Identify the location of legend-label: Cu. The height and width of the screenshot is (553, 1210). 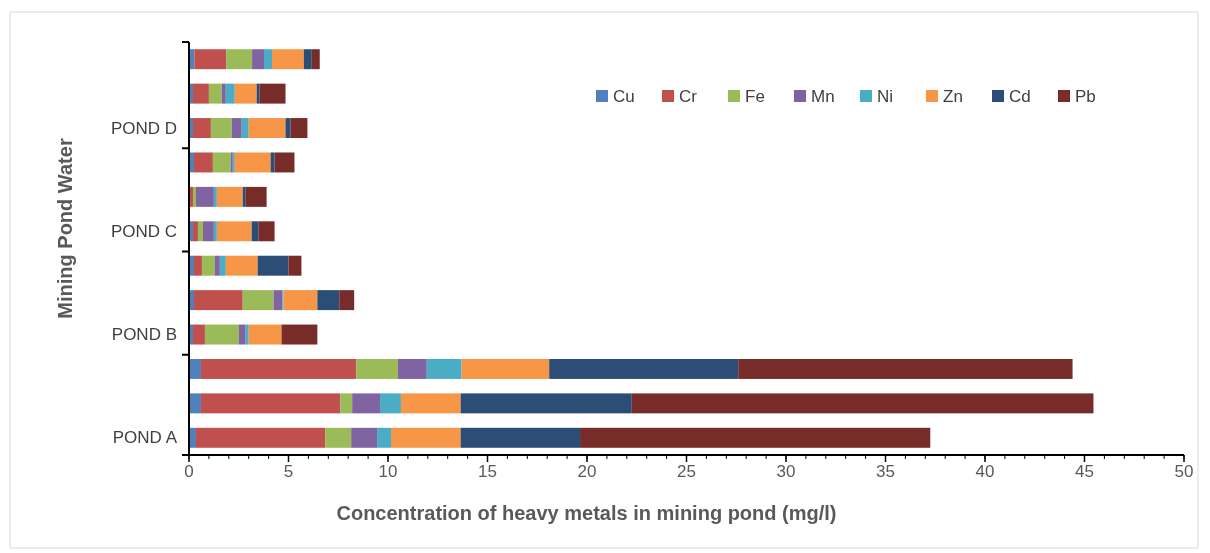
(624, 96).